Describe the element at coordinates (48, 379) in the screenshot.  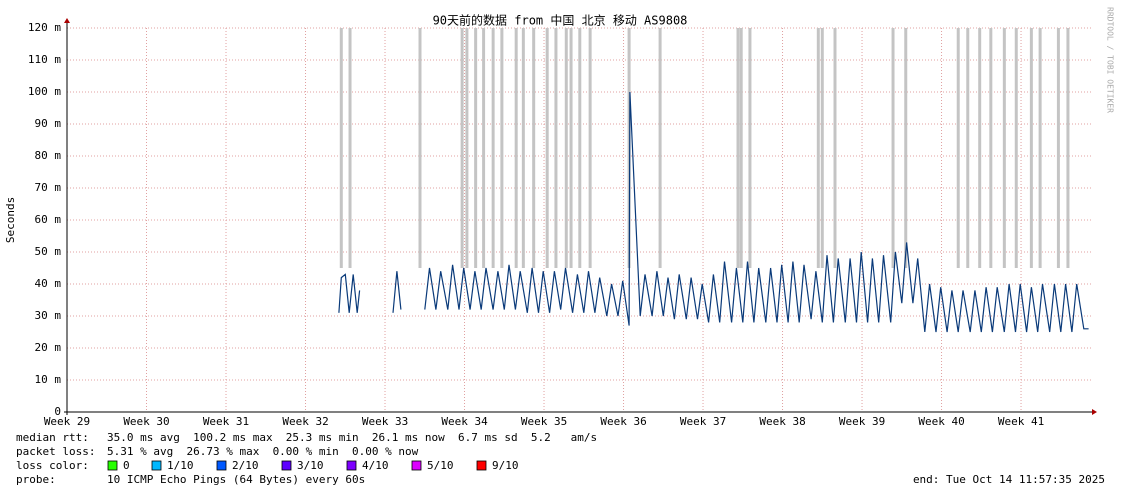
I see `y-tick-label: 10 m` at that location.